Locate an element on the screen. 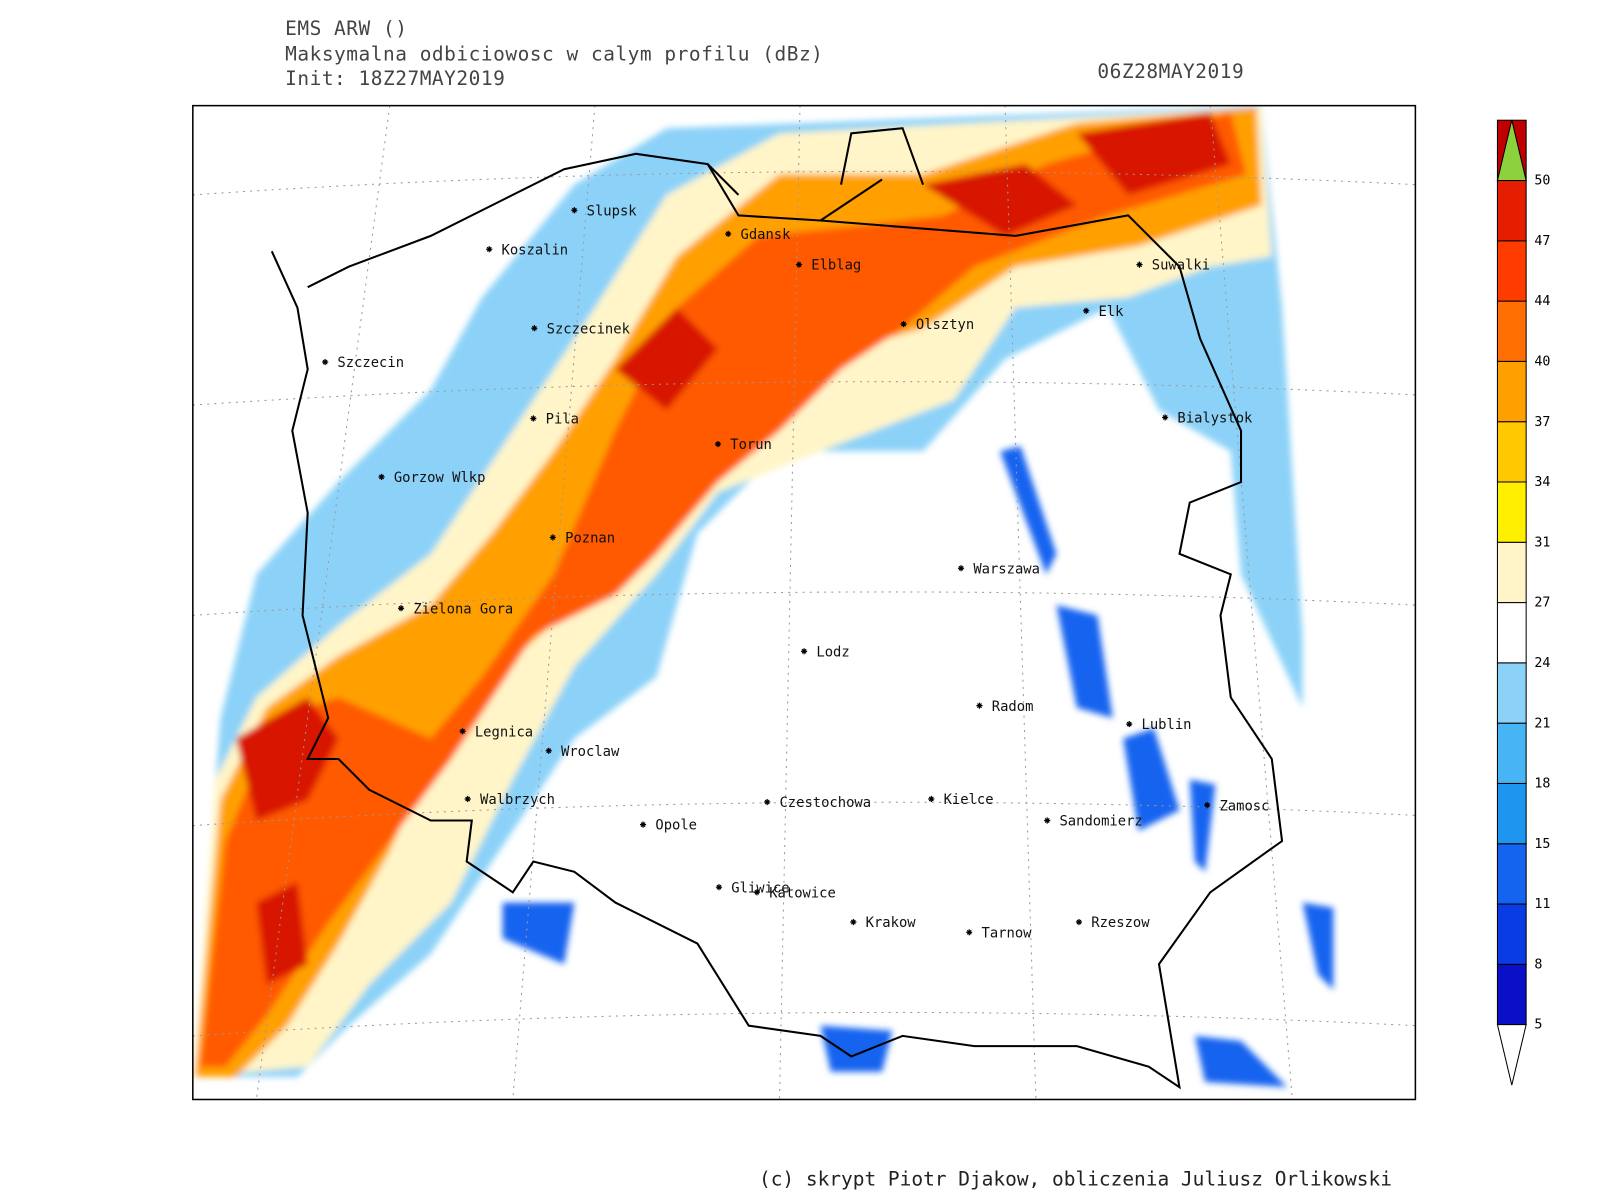 Image resolution: width=1600 pixels, height=1200 pixels. colorbar-label: 24 is located at coordinates (1542, 663).